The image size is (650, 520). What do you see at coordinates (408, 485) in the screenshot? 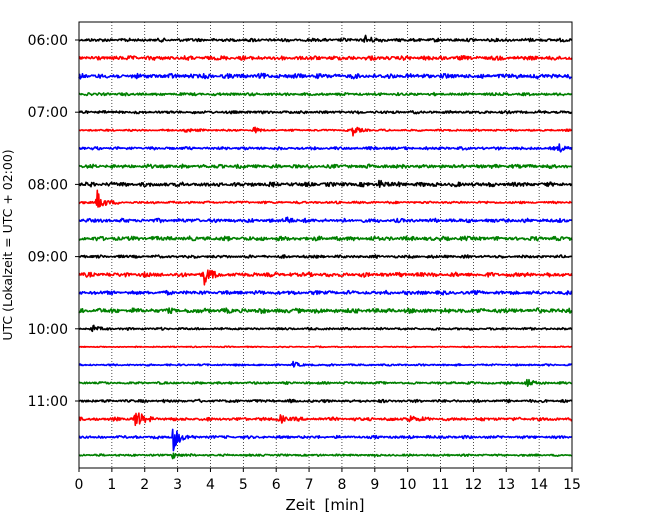
I see `x-tick-label: 10` at bounding box center [408, 485].